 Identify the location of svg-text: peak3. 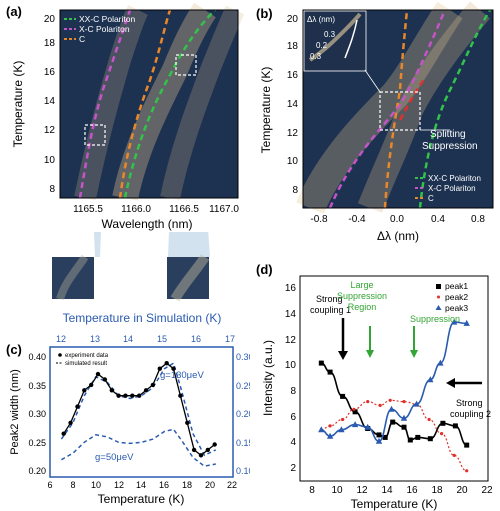
(456, 308).